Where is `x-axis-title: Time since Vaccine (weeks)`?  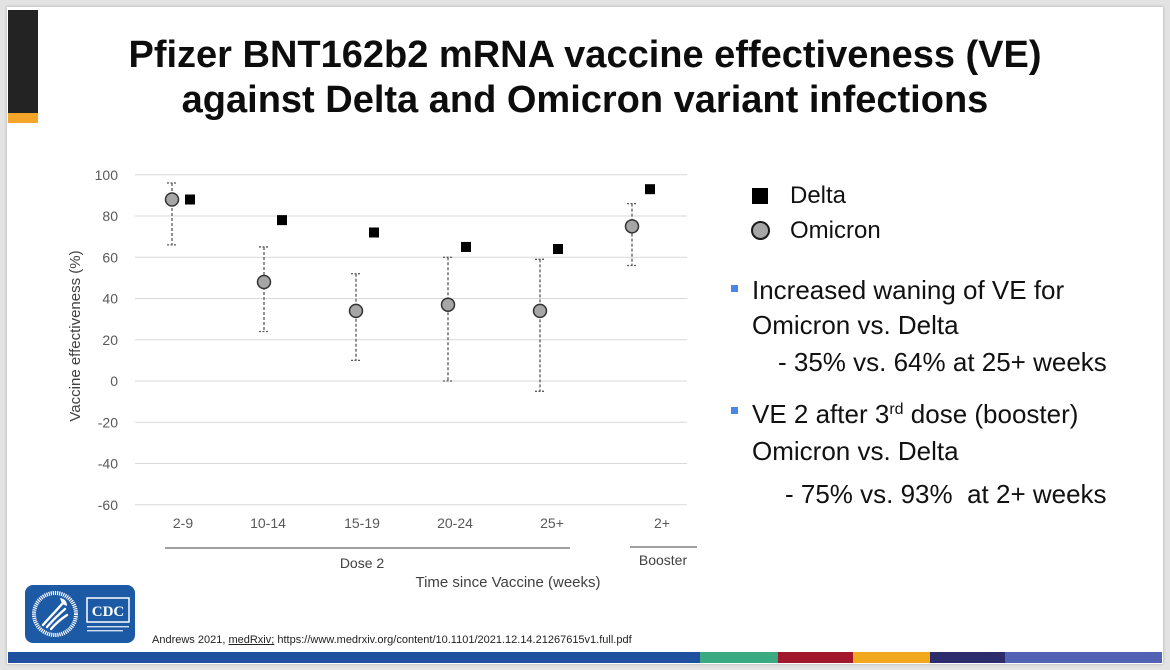
x-axis-title: Time since Vaccine (weeks) is located at coordinates (507, 582).